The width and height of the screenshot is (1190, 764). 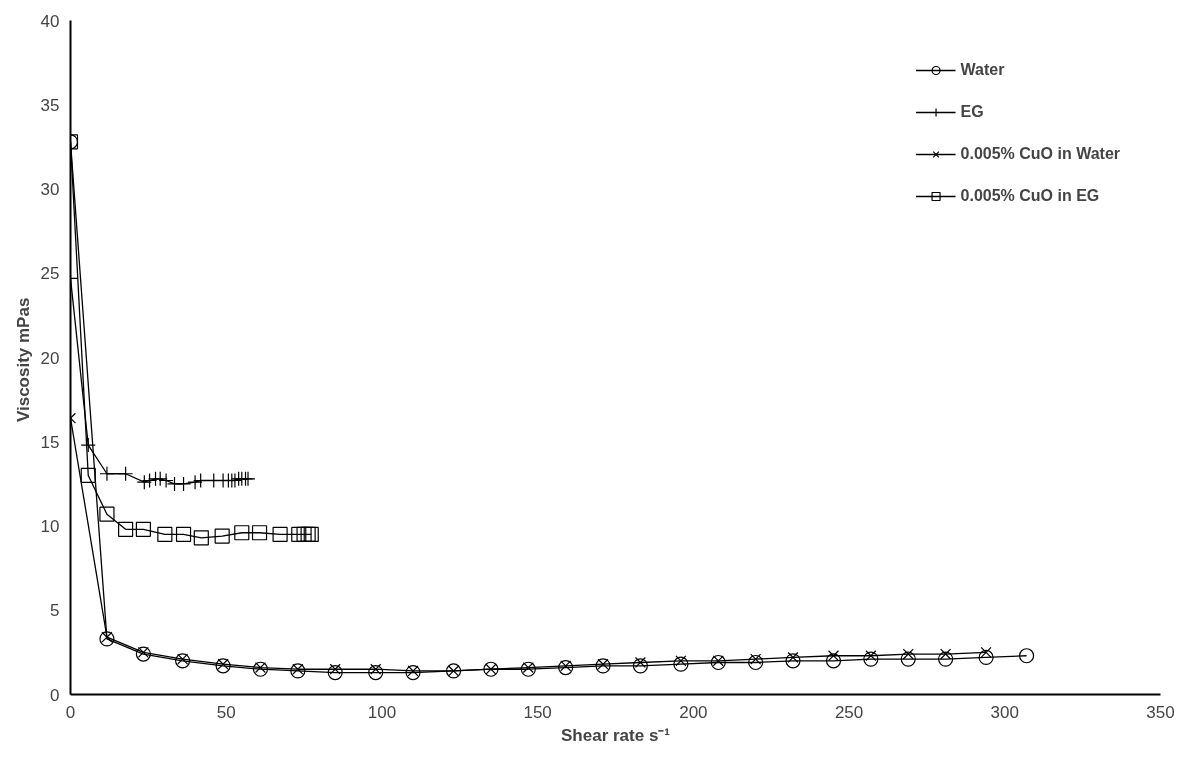 What do you see at coordinates (537, 712) in the screenshot?
I see `x-tick-label: 150` at bounding box center [537, 712].